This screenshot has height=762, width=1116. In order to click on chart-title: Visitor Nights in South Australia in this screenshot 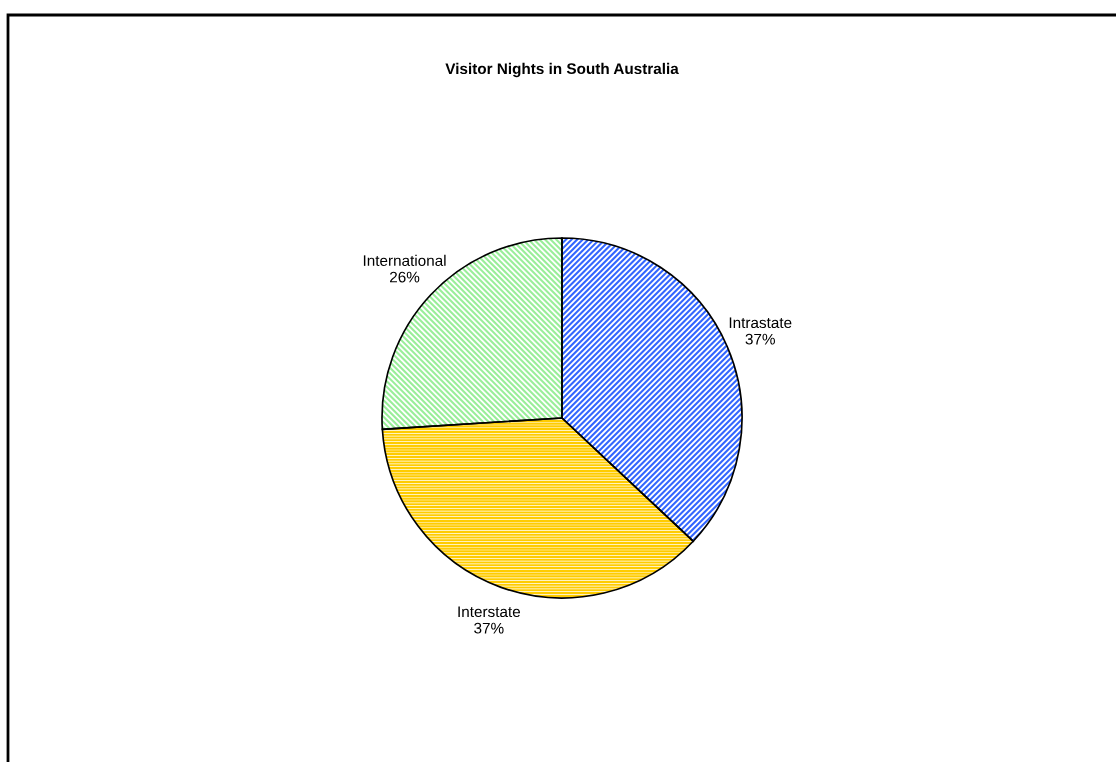, I will do `click(562, 70)`.